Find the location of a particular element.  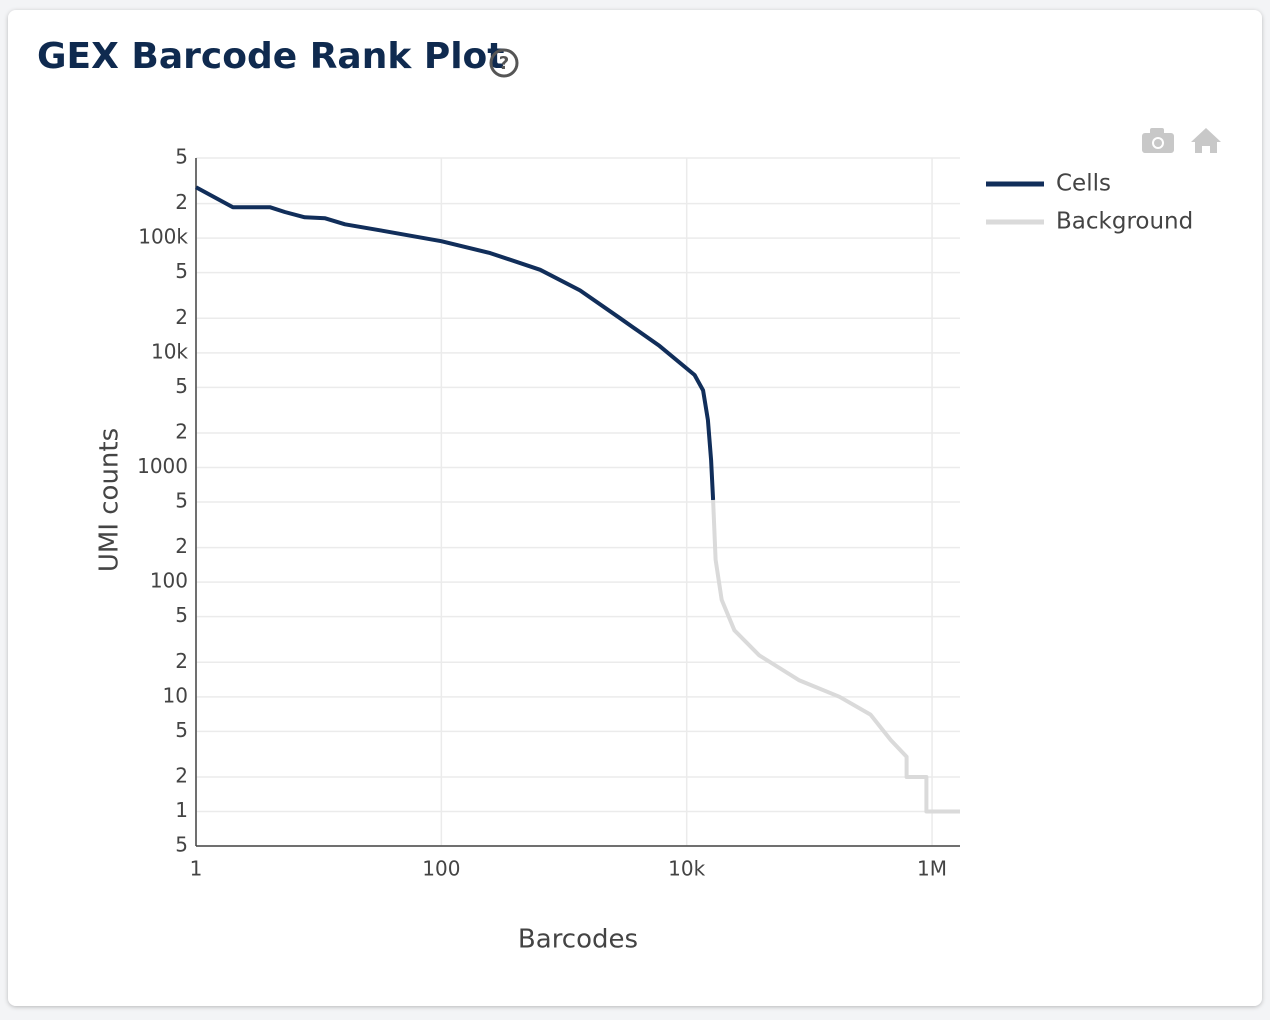

y-tick-label: 100 is located at coordinates (169, 581).